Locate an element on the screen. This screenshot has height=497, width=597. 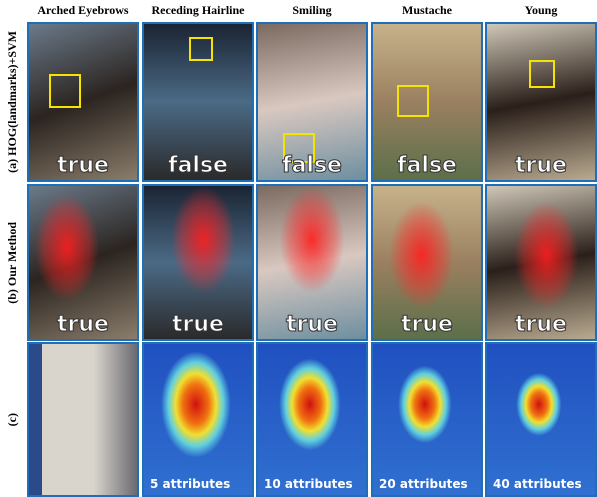
image-cell: 40 attributes is located at coordinates (541, 419).